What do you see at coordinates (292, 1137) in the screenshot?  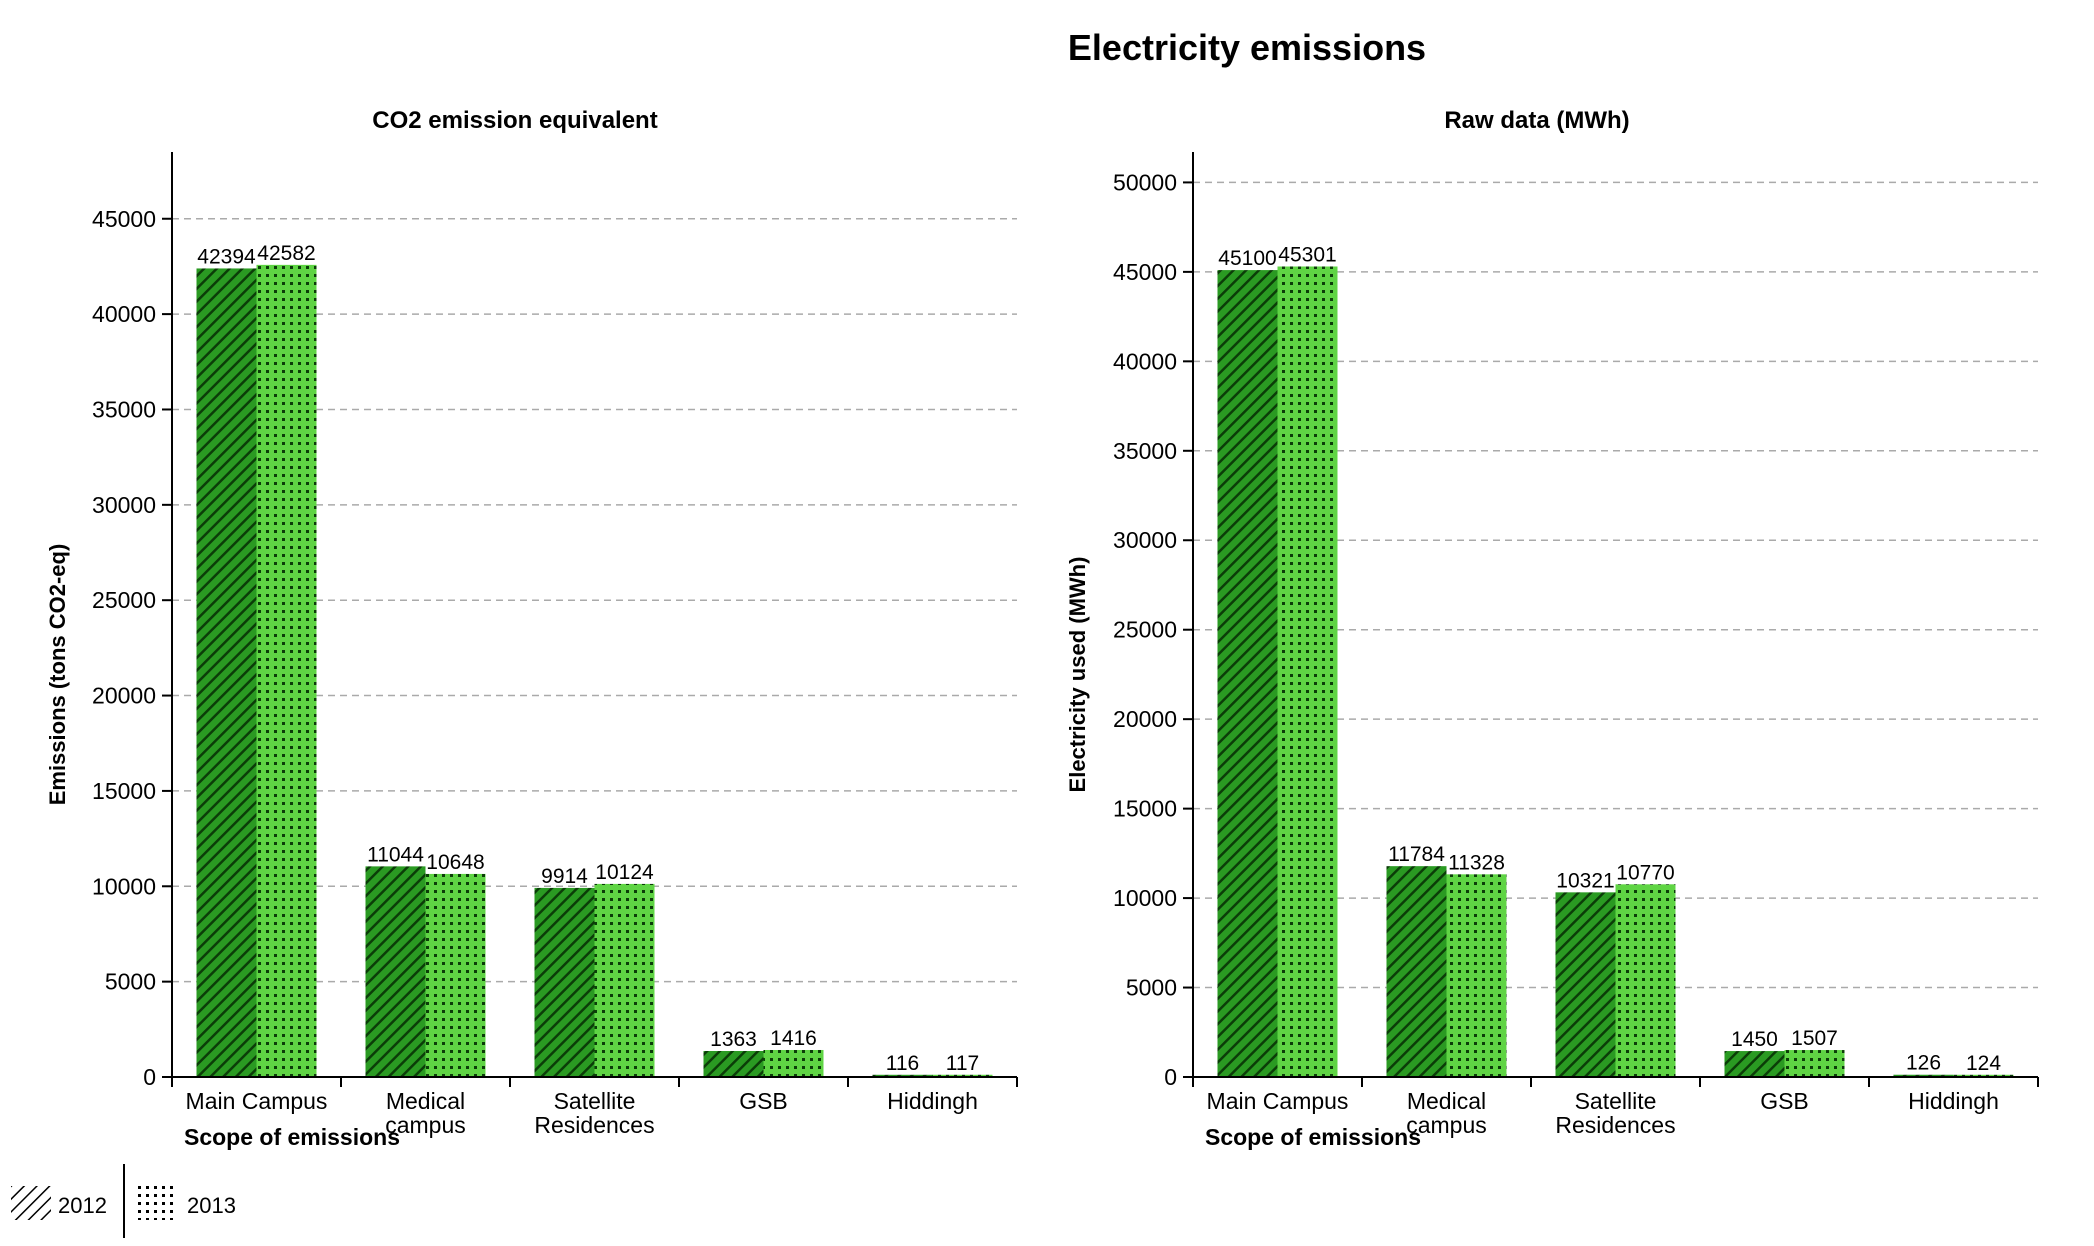 I see `x-axis-label-co2: Scope of emissions` at bounding box center [292, 1137].